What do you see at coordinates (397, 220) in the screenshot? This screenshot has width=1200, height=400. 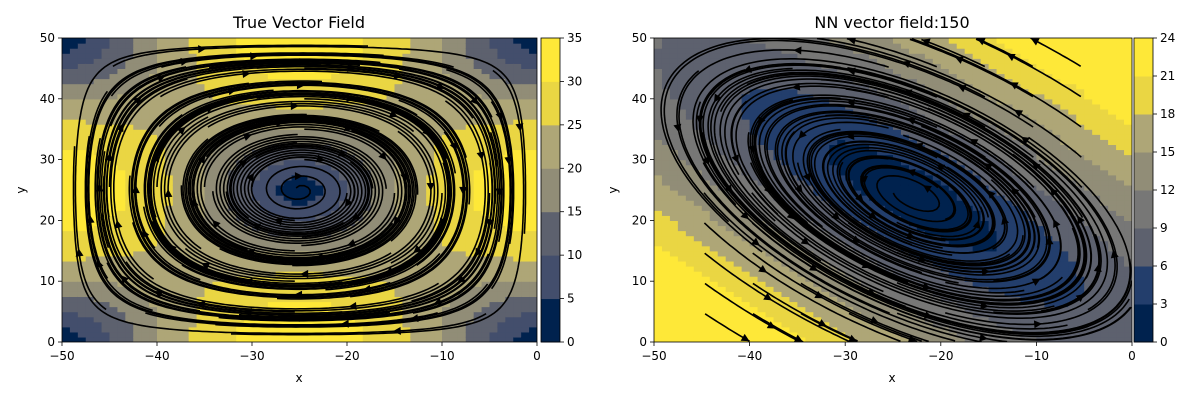 I see `streamline-arrow` at bounding box center [397, 220].